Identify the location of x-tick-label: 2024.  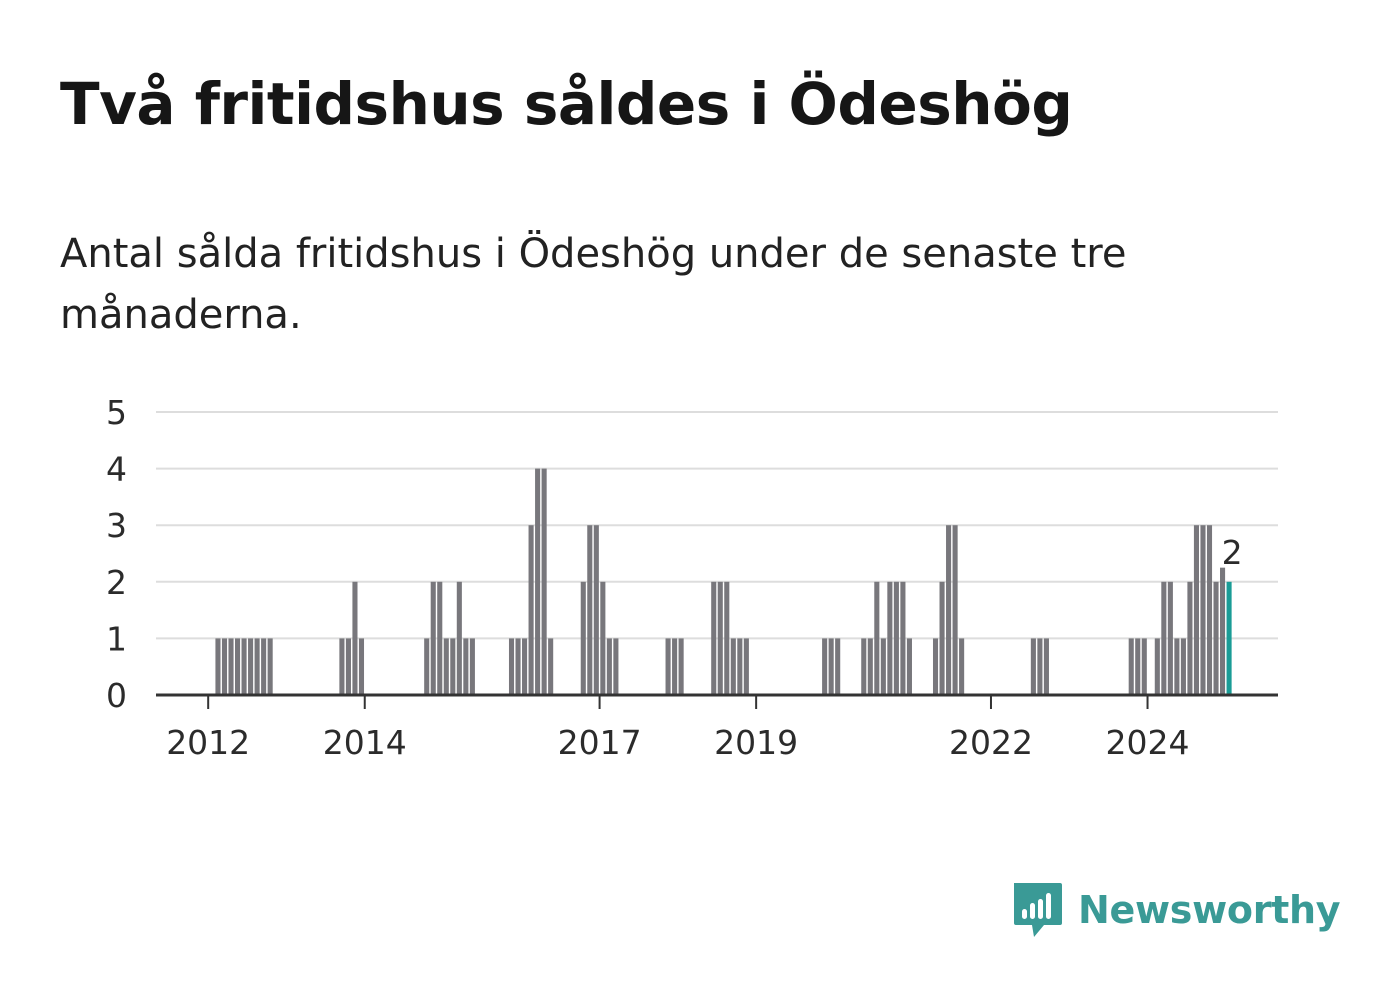
(1148, 742).